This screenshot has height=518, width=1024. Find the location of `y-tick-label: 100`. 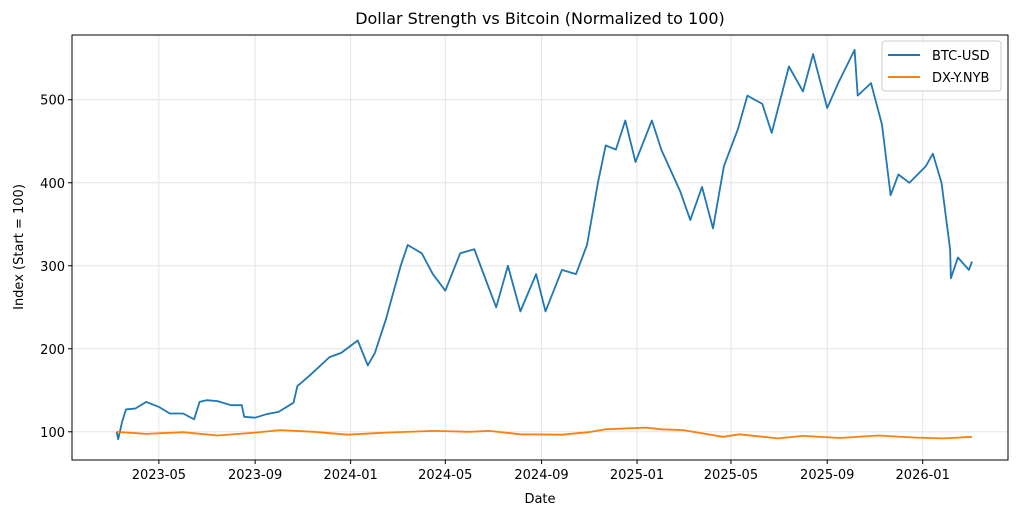

y-tick-label: 100 is located at coordinates (52, 433).